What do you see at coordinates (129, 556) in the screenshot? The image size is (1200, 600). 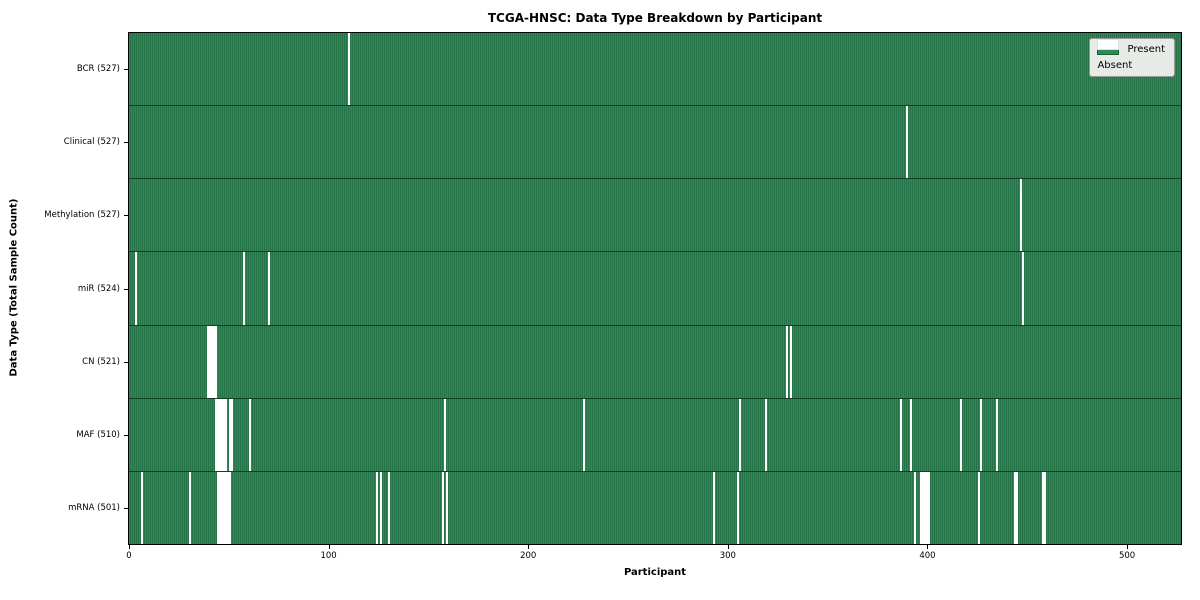 I see `x-tick-label: 0` at bounding box center [129, 556].